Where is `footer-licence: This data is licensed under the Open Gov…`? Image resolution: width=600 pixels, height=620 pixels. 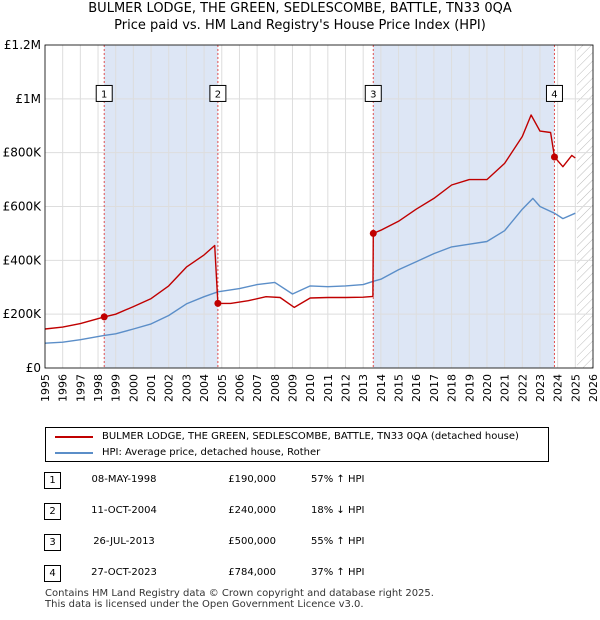 footer-licence: This data is licensed under the Open Gov… is located at coordinates (204, 604).